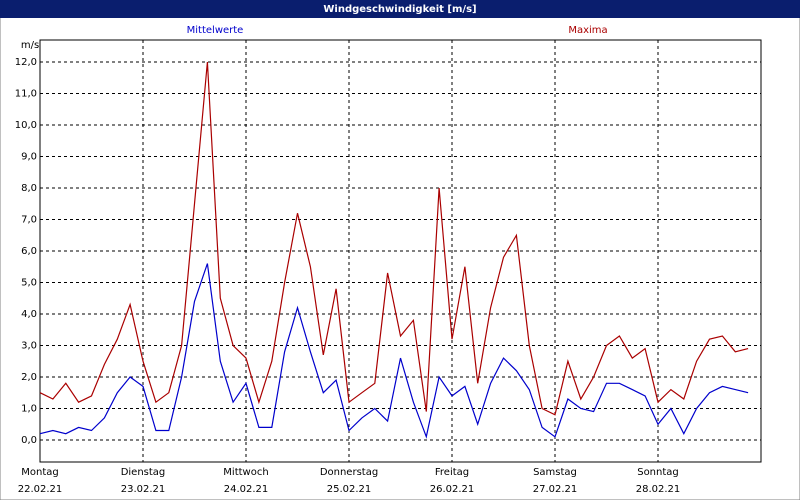 The image size is (800, 504). What do you see at coordinates (39, 472) in the screenshot?
I see `x-tick-label: Montag` at bounding box center [39, 472].